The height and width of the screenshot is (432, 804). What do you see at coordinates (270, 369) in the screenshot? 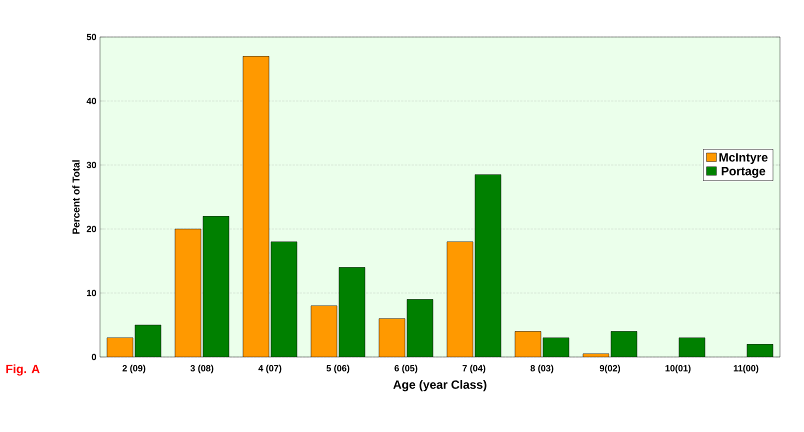
I see `x-tick-label: 4 (07)` at bounding box center [270, 369].